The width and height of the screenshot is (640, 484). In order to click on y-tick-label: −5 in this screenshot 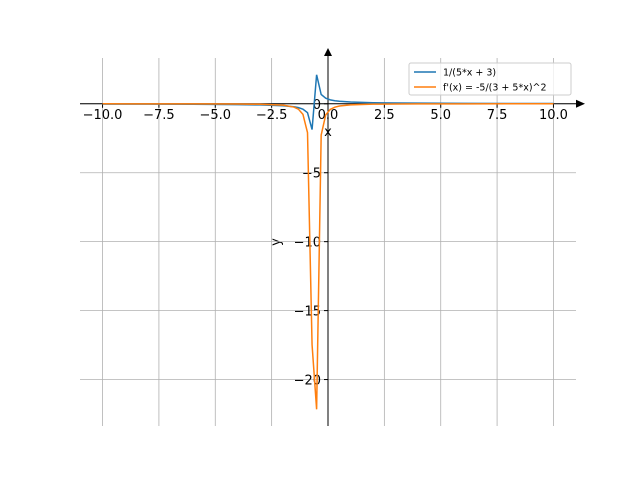, I will do `click(311, 174)`.